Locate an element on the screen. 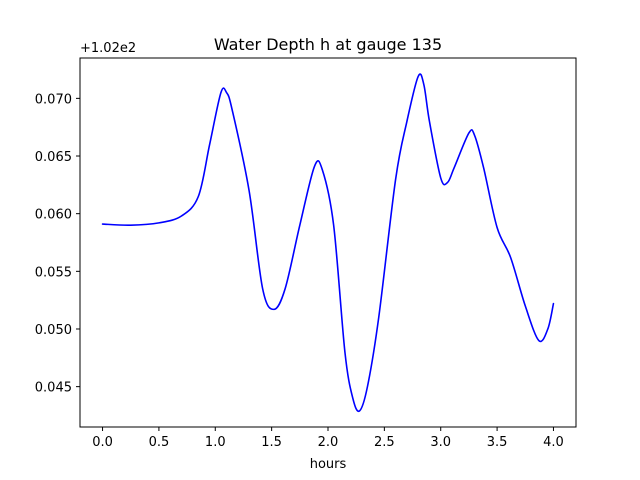 Image resolution: width=640 pixels, height=480 pixels. y-tick-label: 0.050 is located at coordinates (53, 330).